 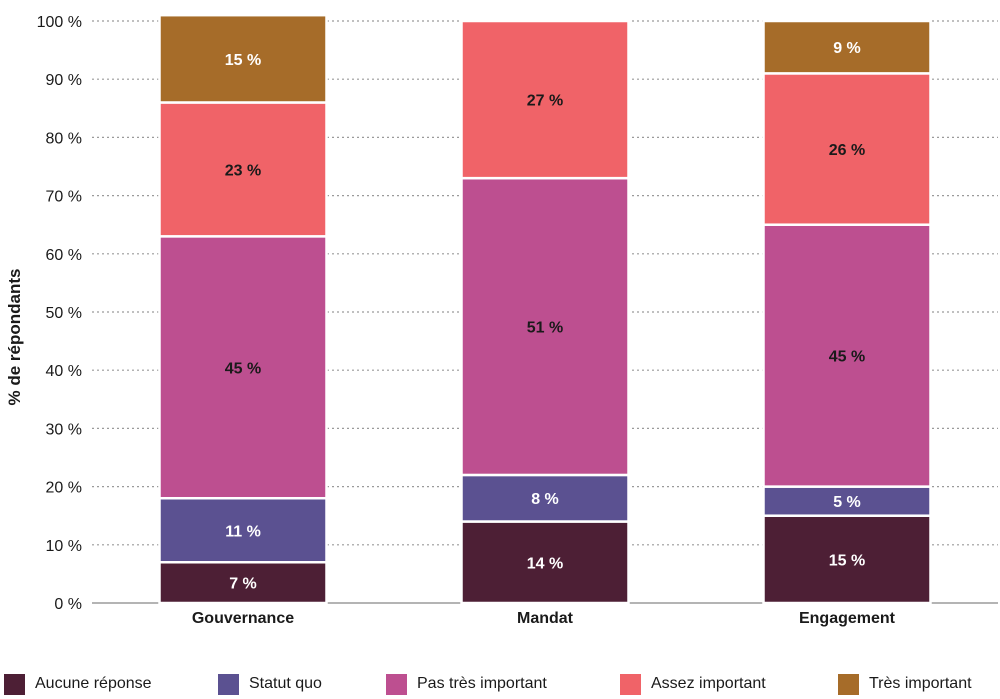 I want to click on y-tick-label: 90 %, so click(x=64, y=80).